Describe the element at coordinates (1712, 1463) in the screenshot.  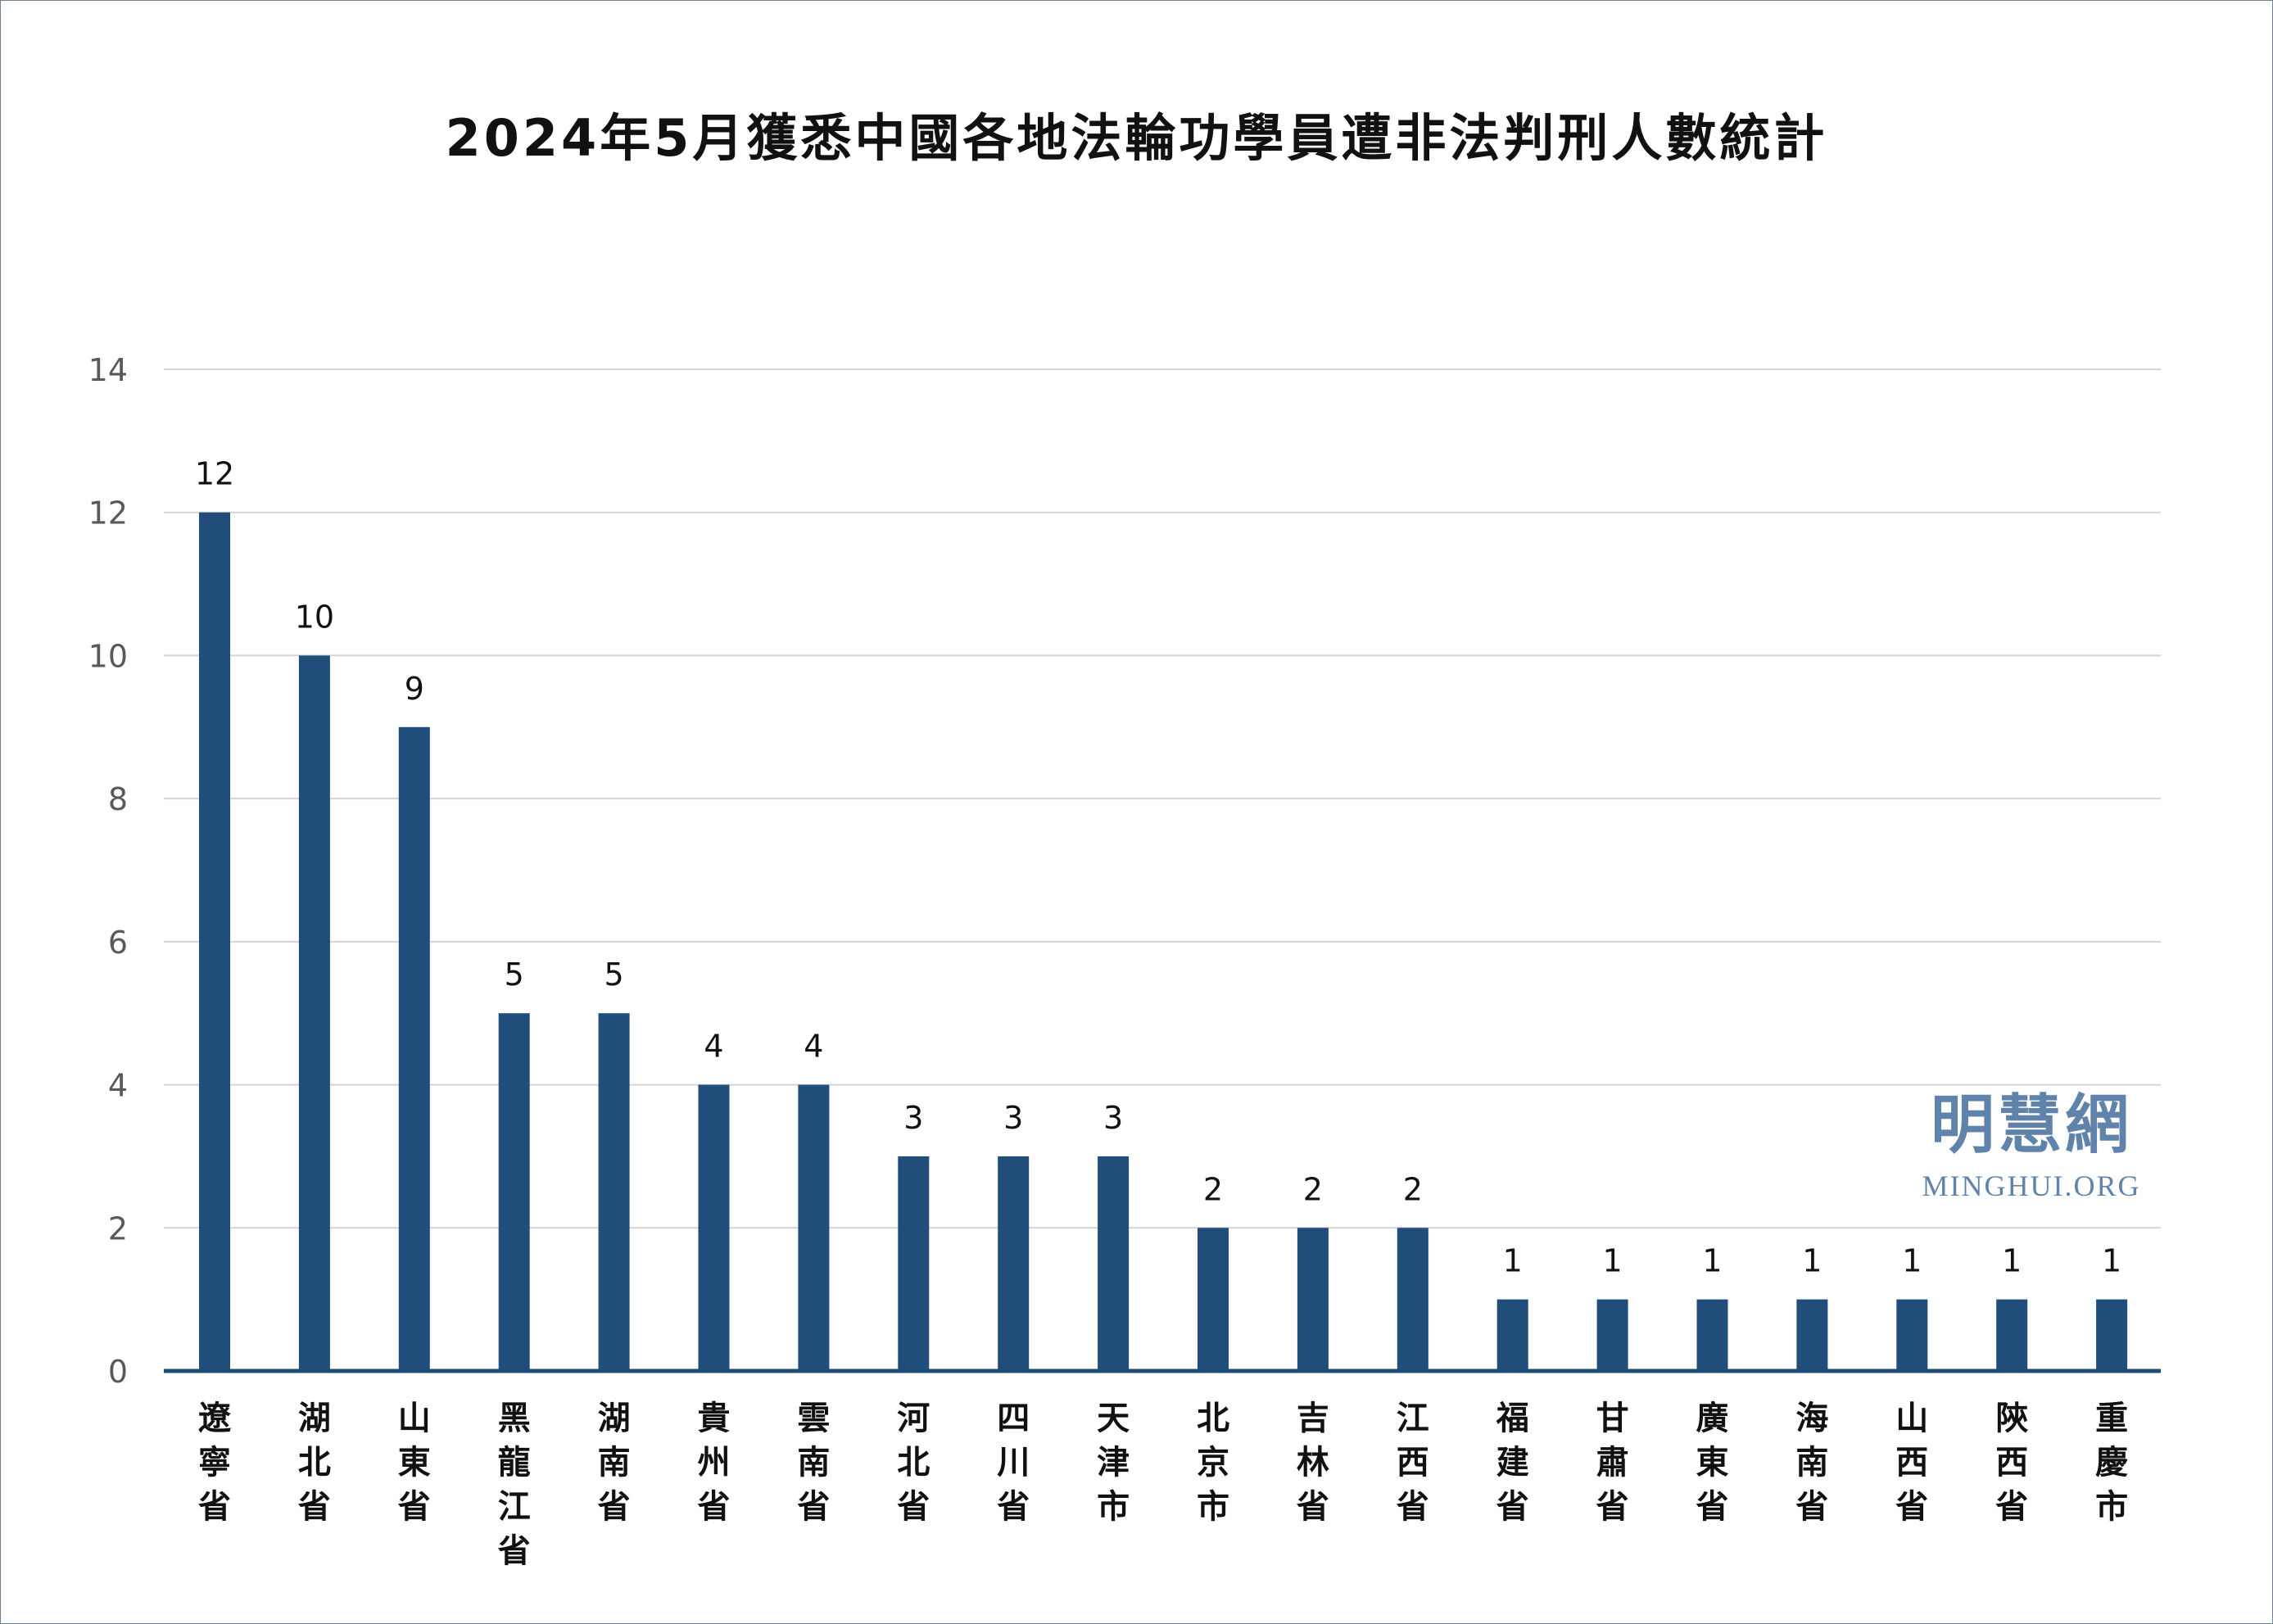
I see `category-label: 廣東省` at that location.